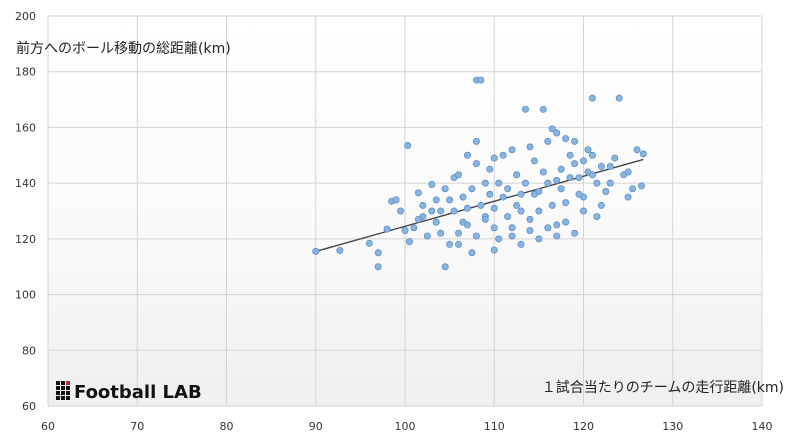 This screenshot has height=444, width=800. Describe the element at coordinates (63, 390) in the screenshot. I see `logo-grid-icon` at that location.